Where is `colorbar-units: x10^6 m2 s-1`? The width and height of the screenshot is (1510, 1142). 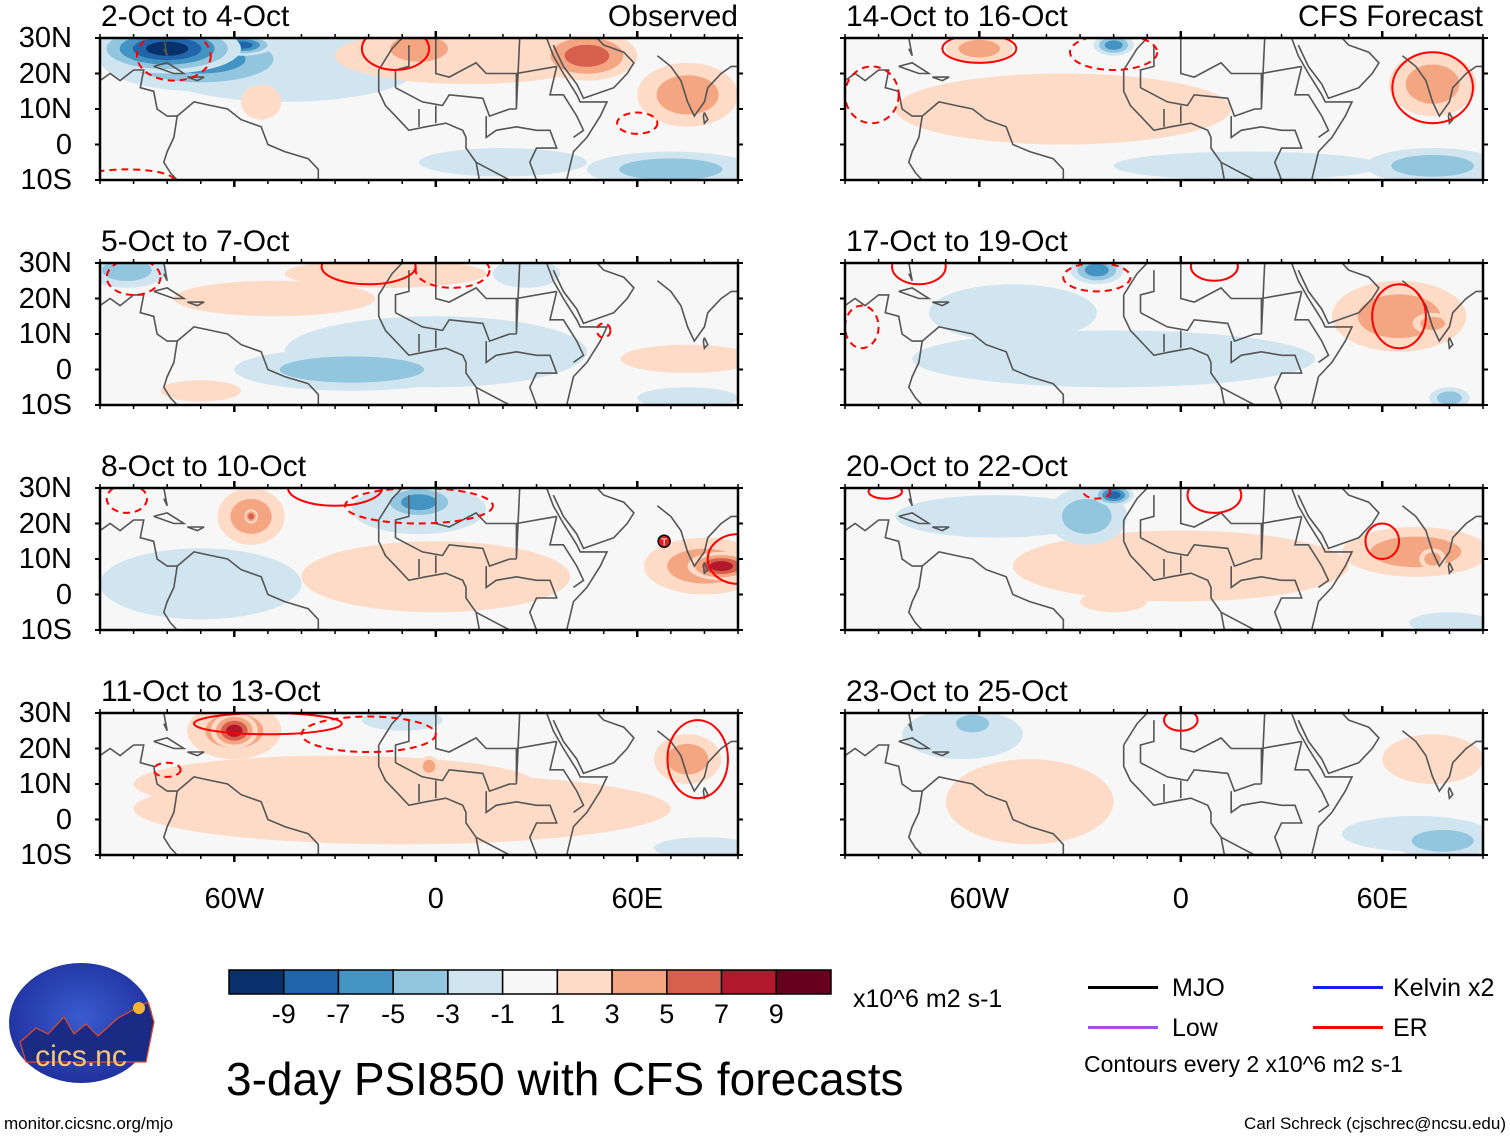 colorbar-units: x10^6 m2 s-1 is located at coordinates (928, 999).